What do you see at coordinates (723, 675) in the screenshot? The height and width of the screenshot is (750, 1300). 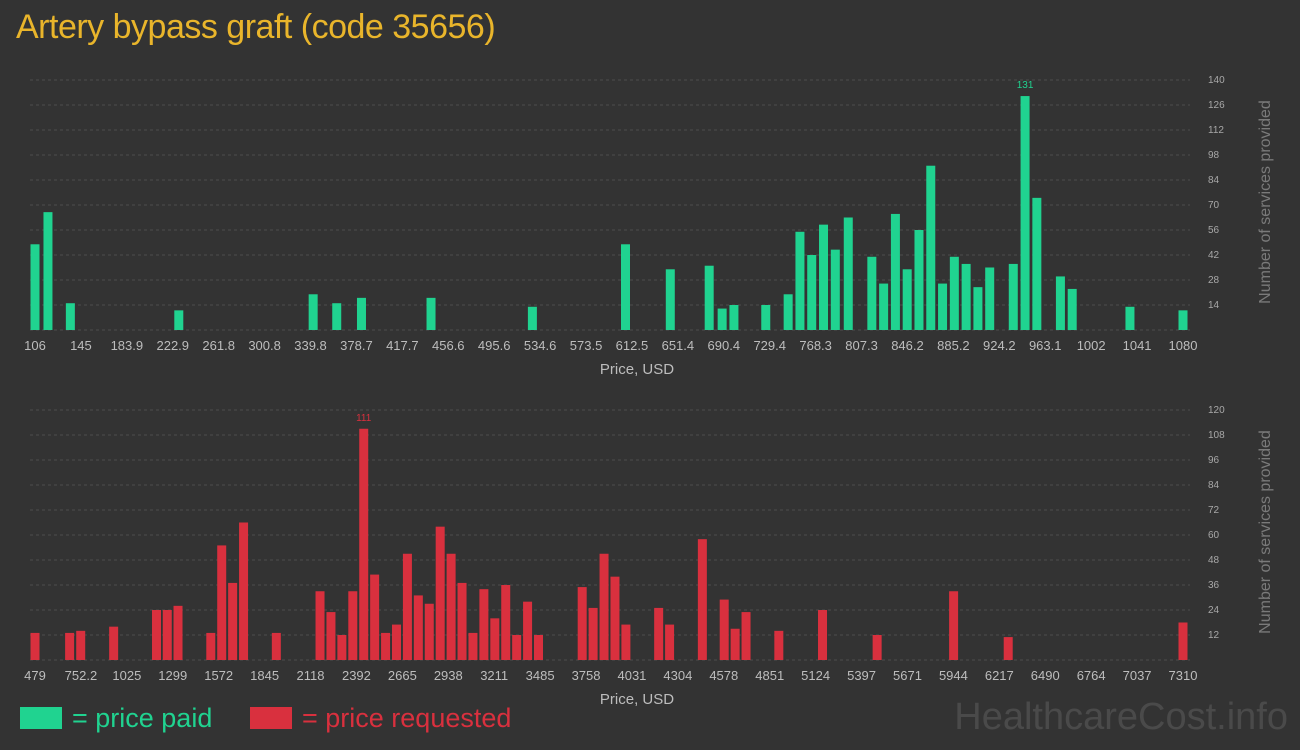 I see `x-tick-label: 4578` at bounding box center [723, 675].